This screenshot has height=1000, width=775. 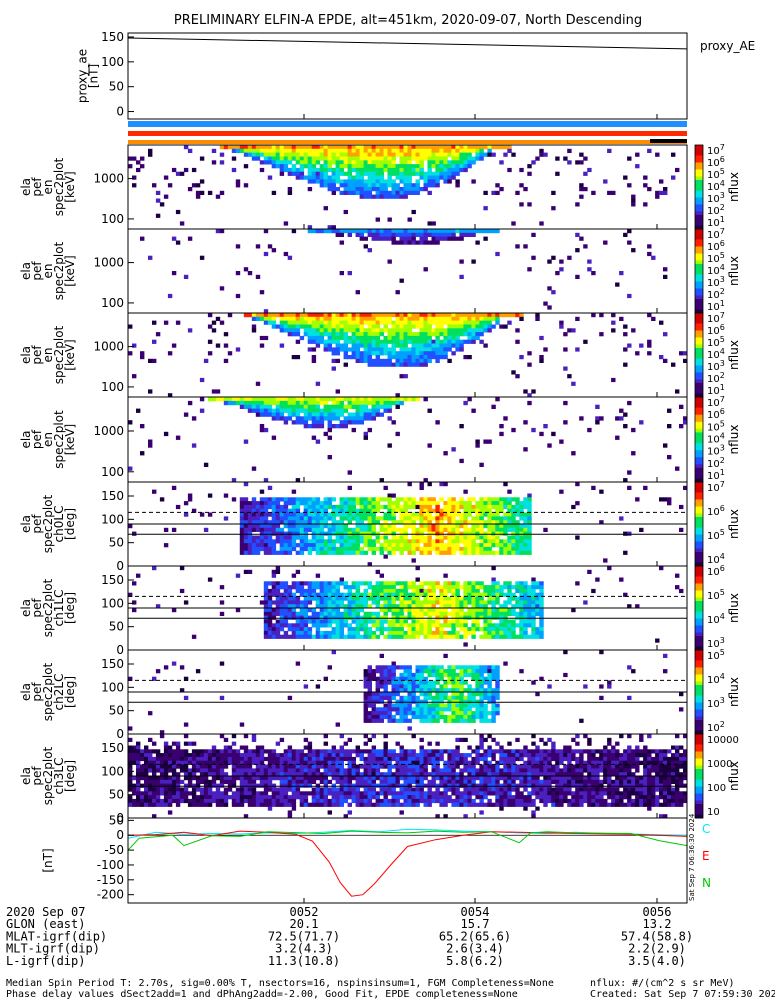 I want to click on ylabel-line: ch3LC, so click(x=59, y=776).